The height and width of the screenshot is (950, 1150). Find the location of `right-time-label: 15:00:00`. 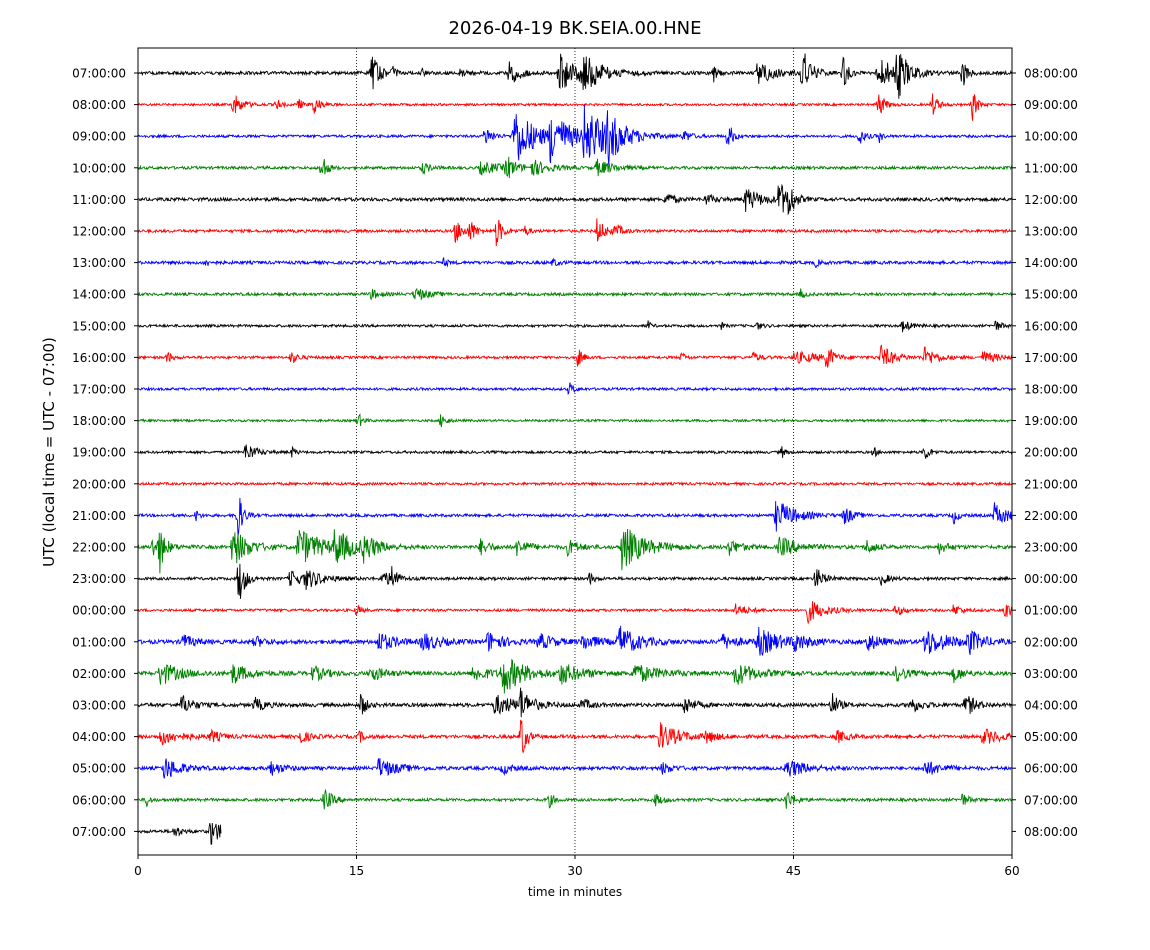

right-time-label: 15:00:00 is located at coordinates (1051, 295).